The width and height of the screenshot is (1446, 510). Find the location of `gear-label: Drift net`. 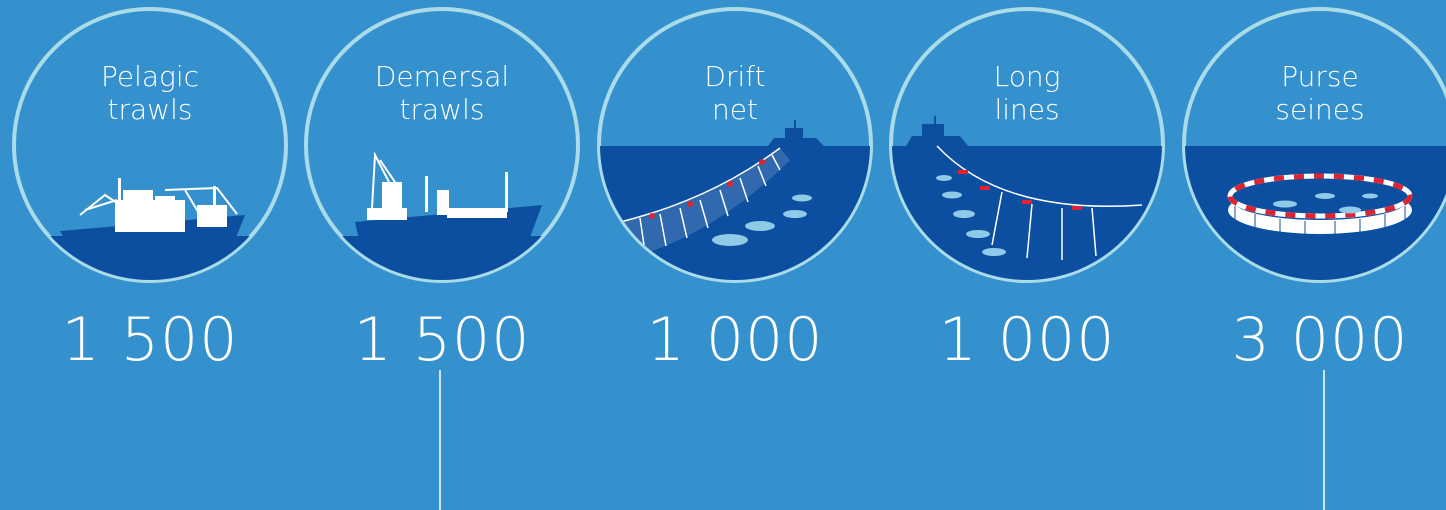

gear-label: Drift net is located at coordinates (735, 93).